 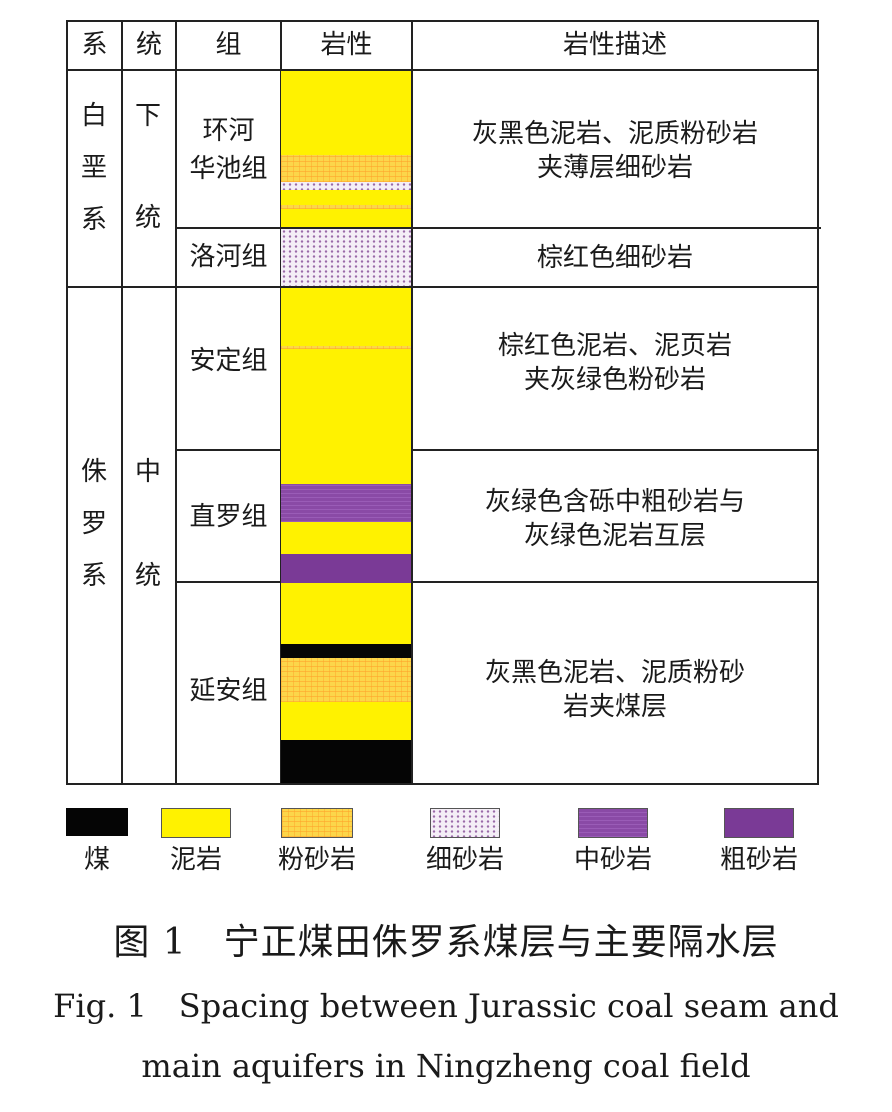 What do you see at coordinates (818, 402) in the screenshot?
I see `table-right-border` at bounding box center [818, 402].